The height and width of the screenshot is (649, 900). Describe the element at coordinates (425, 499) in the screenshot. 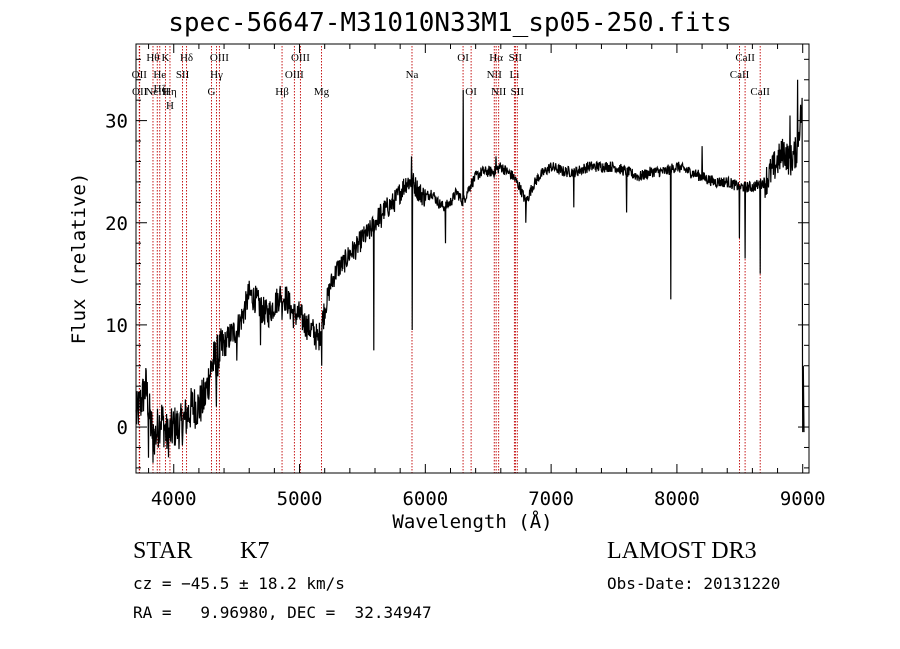

I see `x-tick-label: 6000` at that location.